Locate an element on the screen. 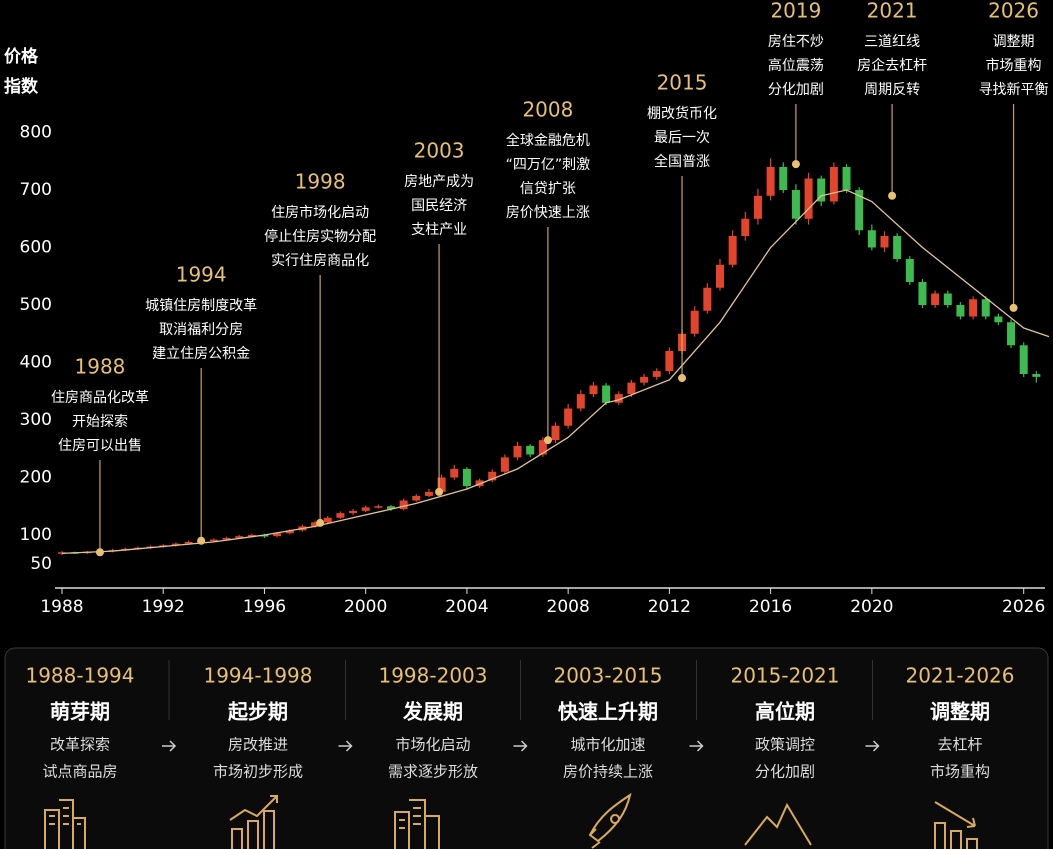 Image resolution: width=1053 pixels, height=849 pixels. x-tick-label: 2026 is located at coordinates (1023, 607).